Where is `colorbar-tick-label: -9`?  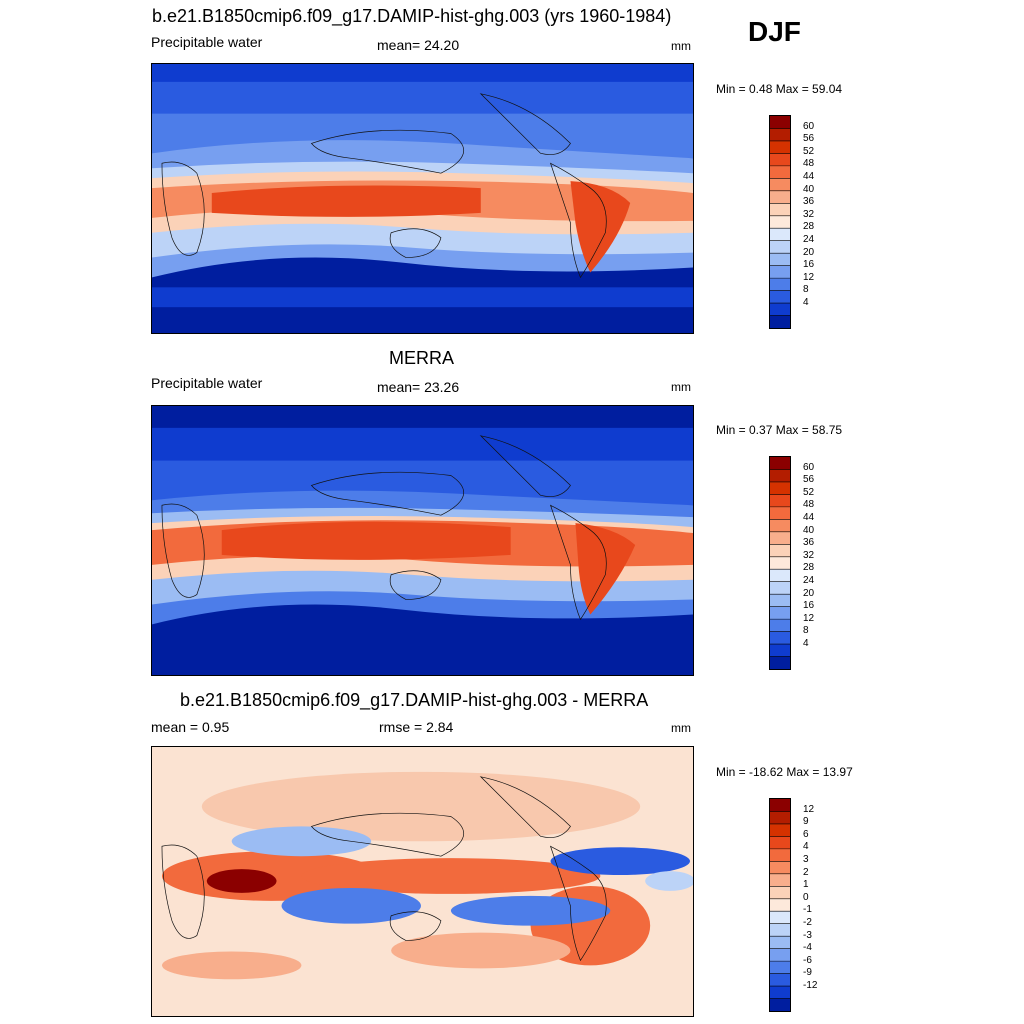 colorbar-tick-label: -9 is located at coordinates (807, 973).